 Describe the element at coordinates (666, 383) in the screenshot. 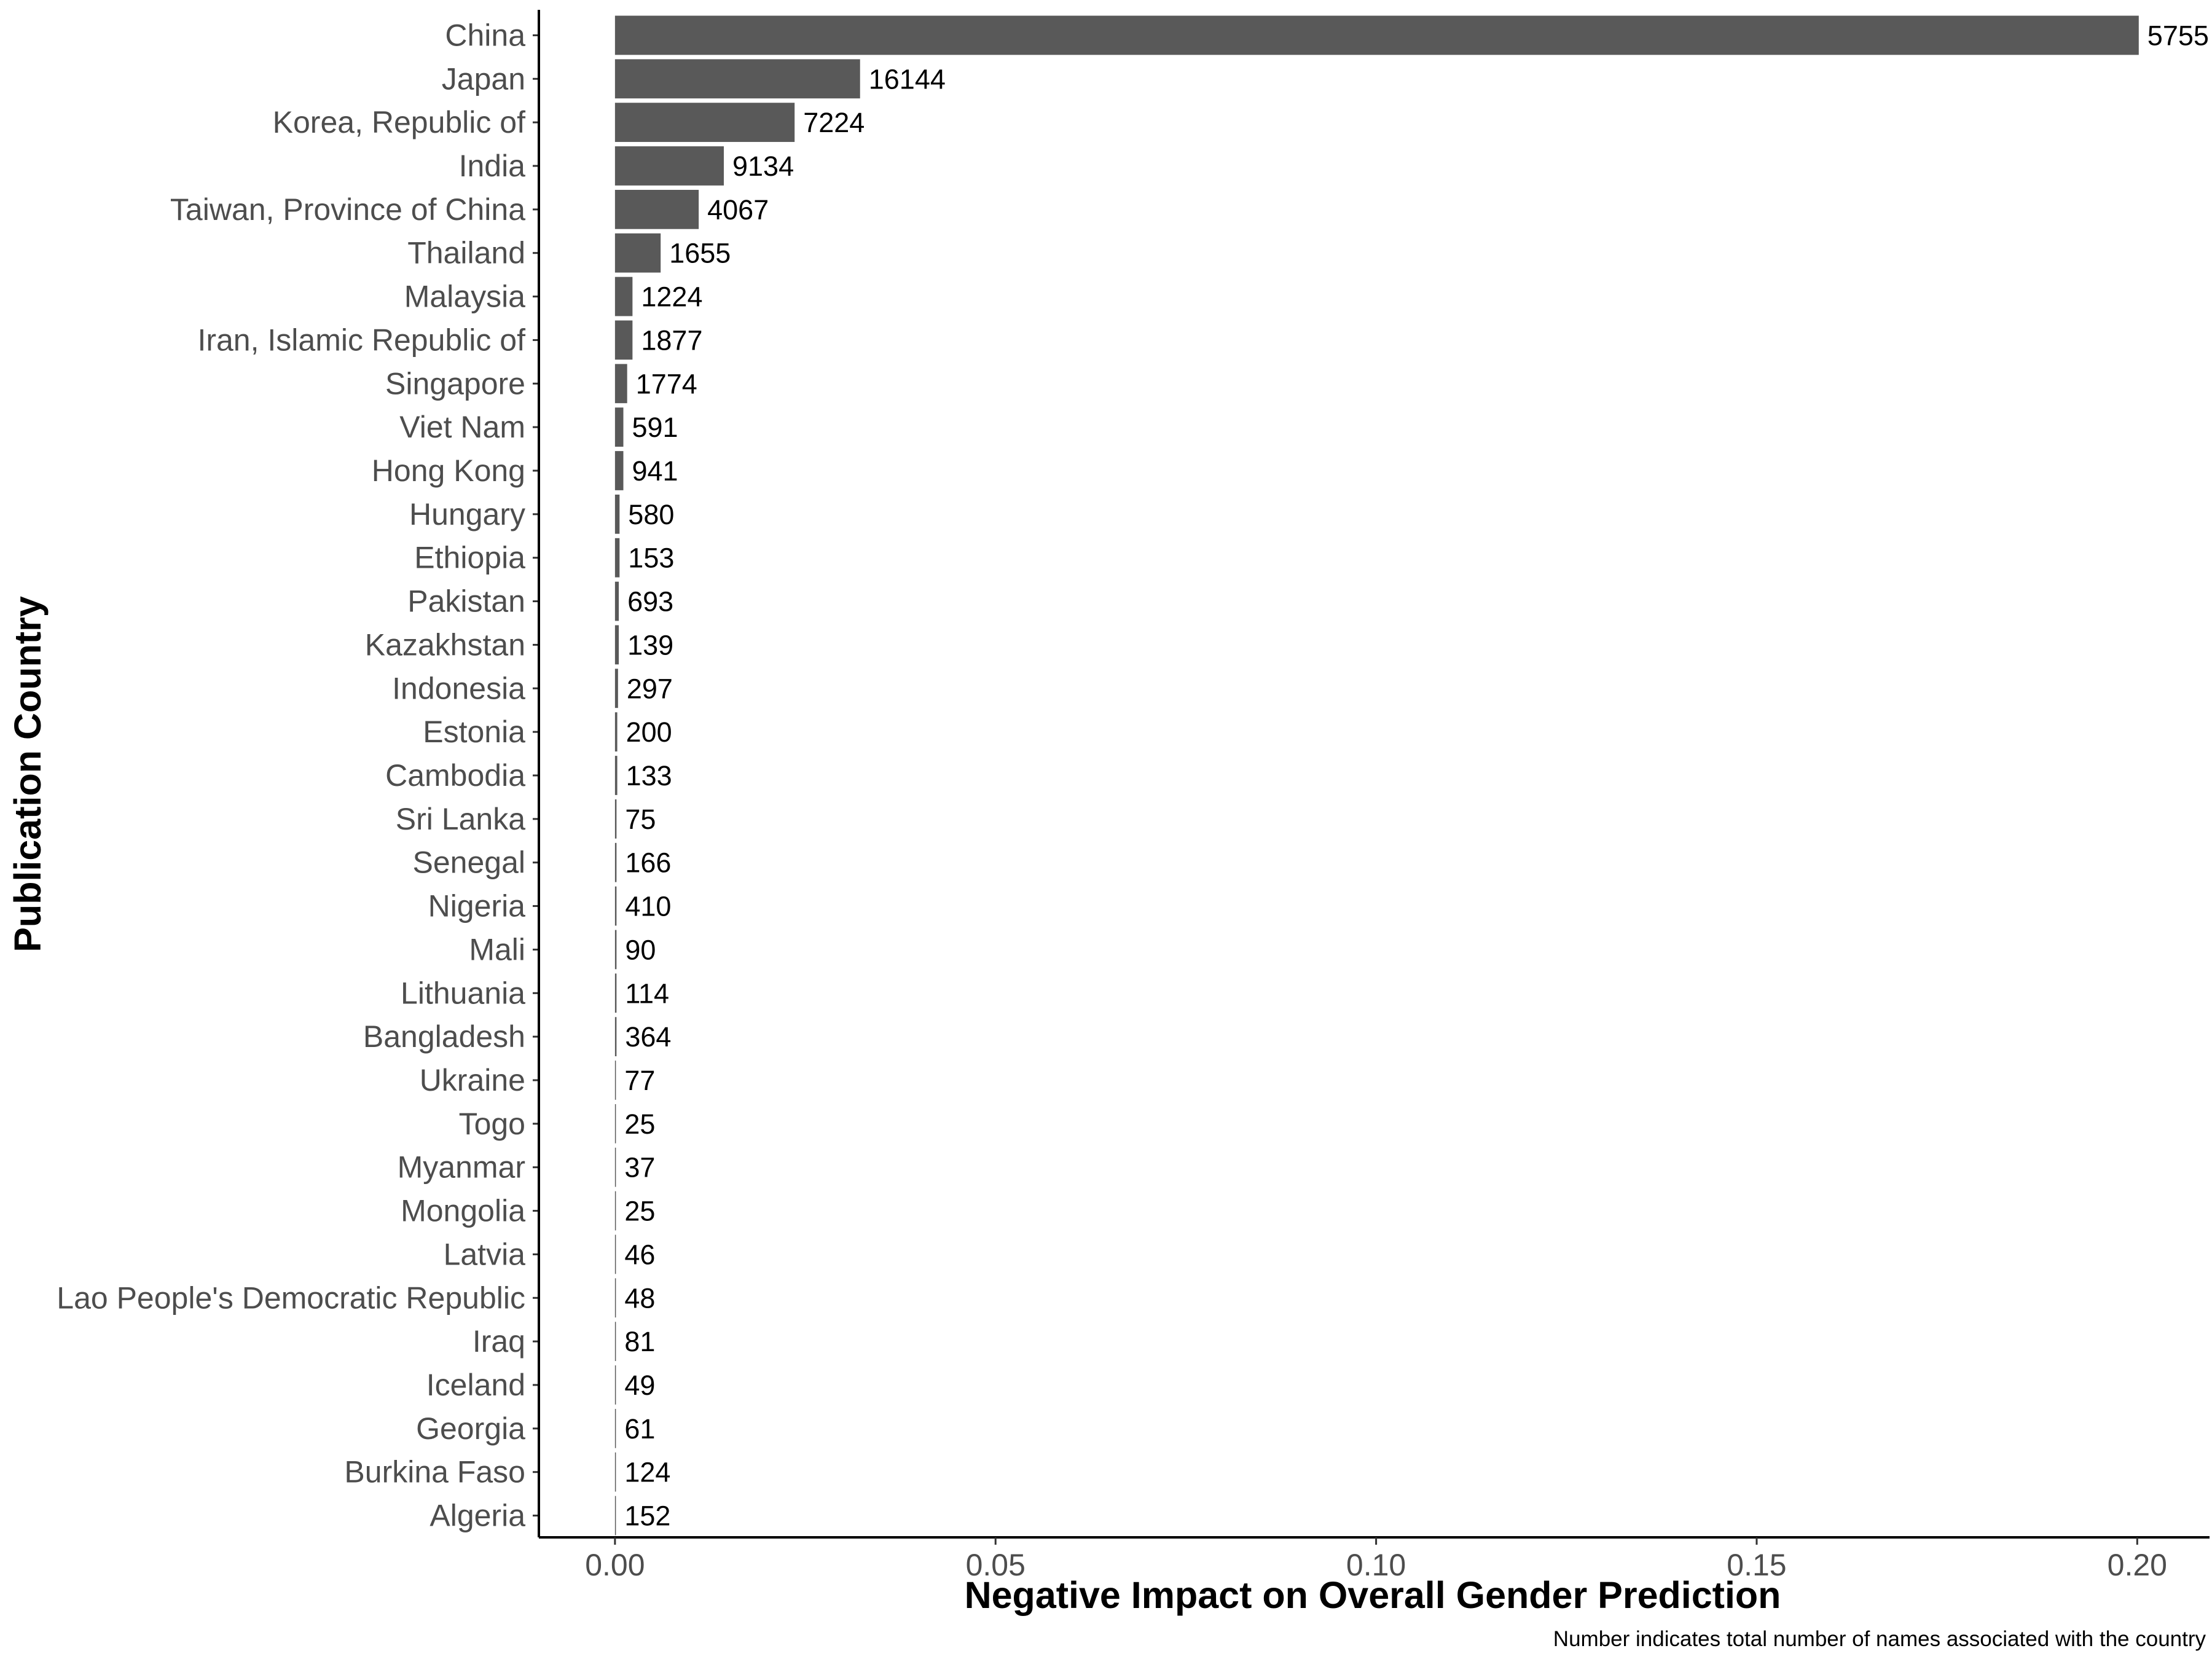

I see `data-label: 1774` at that location.